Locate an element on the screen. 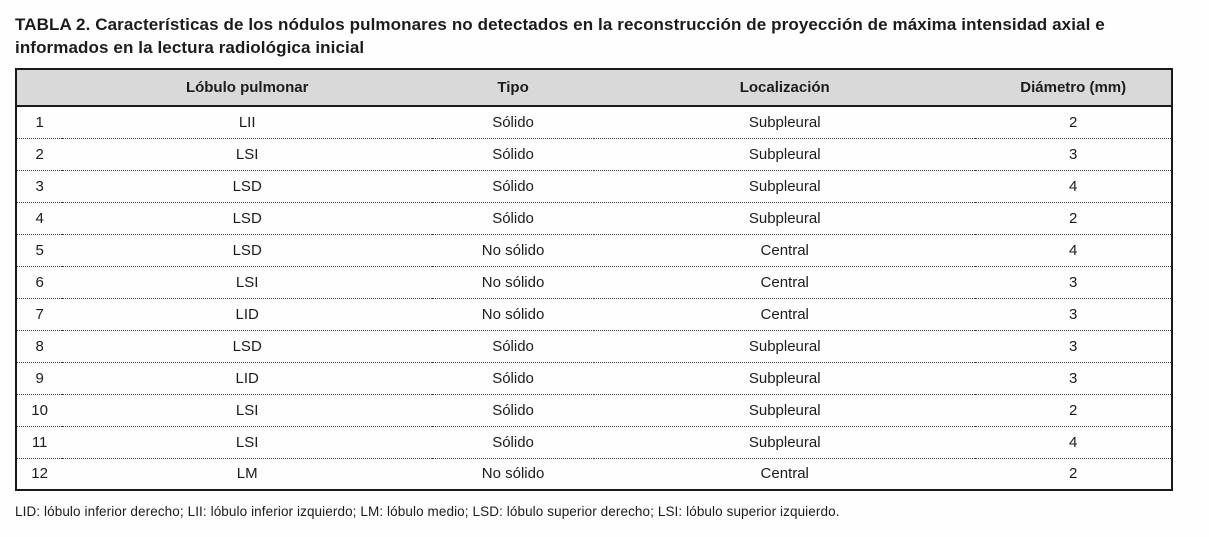 The image size is (1209, 537). table-row: 7 LID No sólido Central 3 is located at coordinates (594, 313).